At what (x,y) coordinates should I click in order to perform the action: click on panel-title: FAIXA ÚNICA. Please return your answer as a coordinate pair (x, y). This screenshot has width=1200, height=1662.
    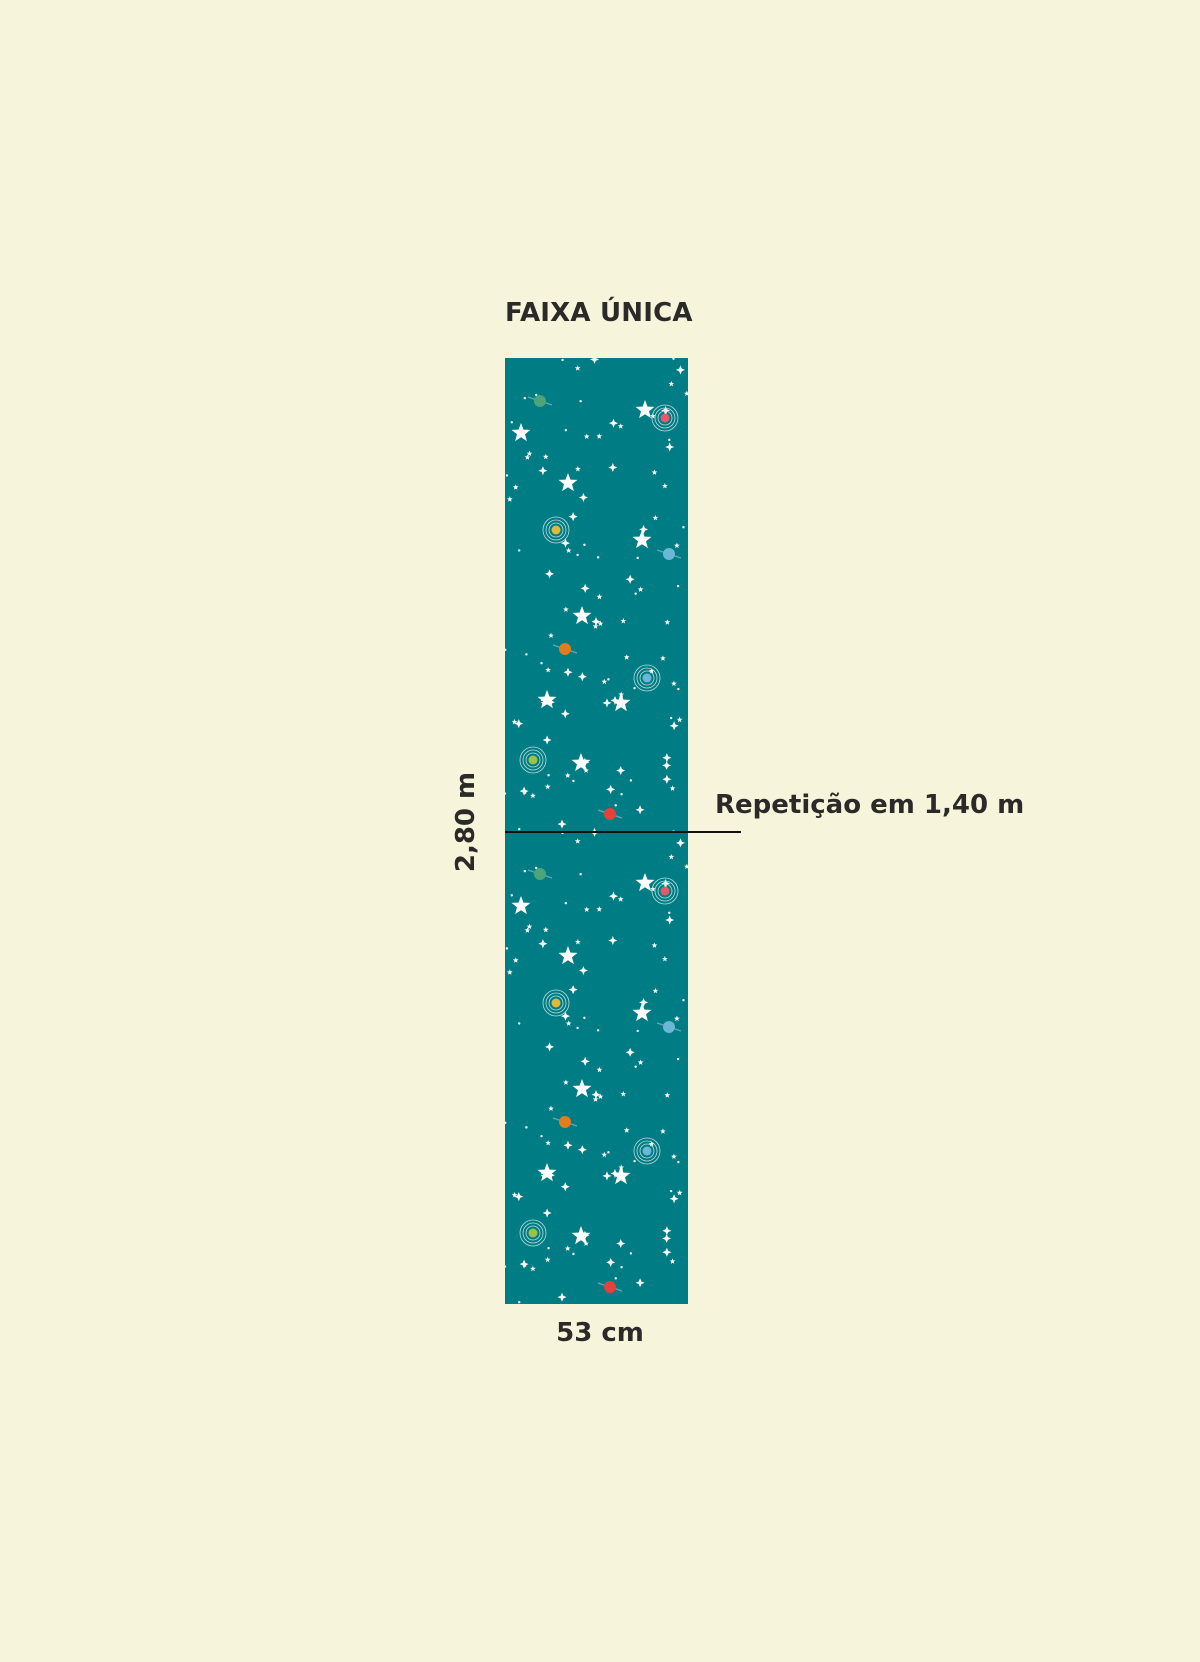
    Looking at the image, I should click on (599, 313).